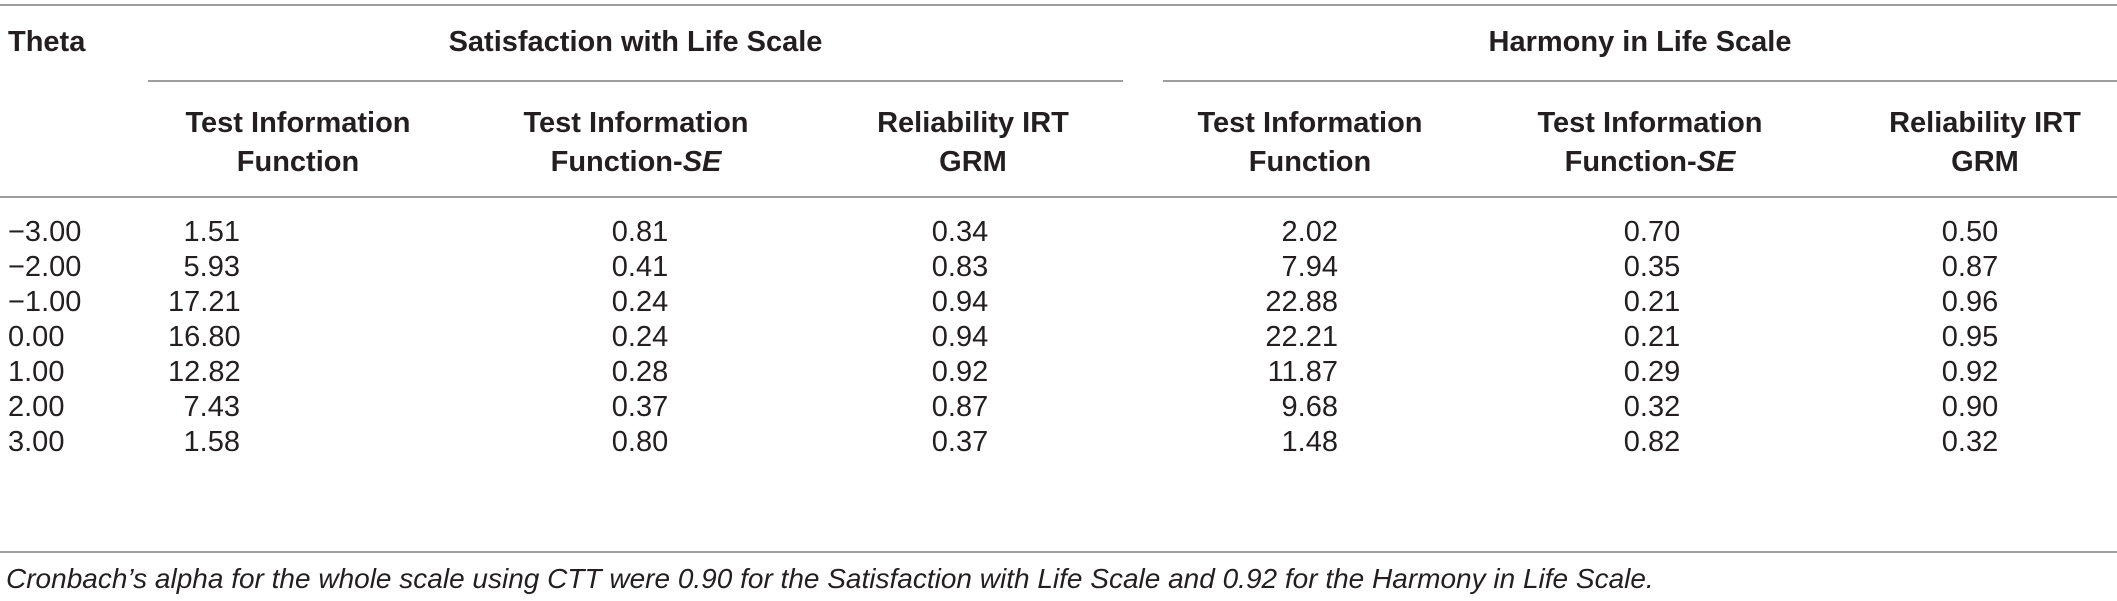 Image resolution: width=2117 pixels, height=601 pixels. I want to click on theta-cell: −1.00, so click(45, 302).